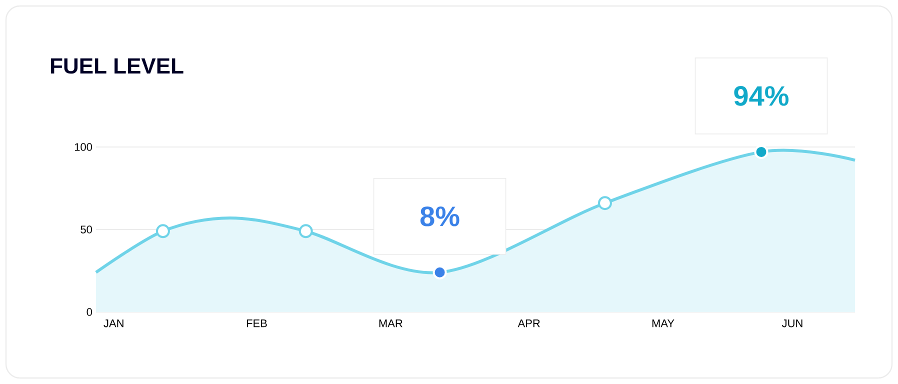 The width and height of the screenshot is (898, 384). I want to click on annotation: 8%, so click(440, 216).